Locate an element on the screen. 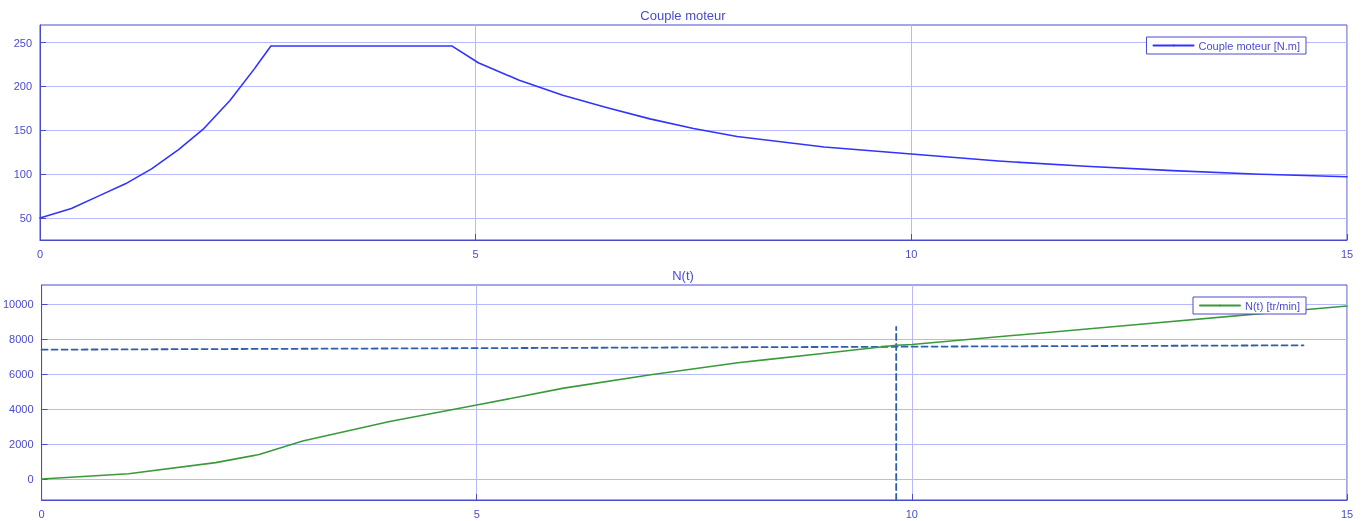  y-tick-label: 100 is located at coordinates (22, 174).